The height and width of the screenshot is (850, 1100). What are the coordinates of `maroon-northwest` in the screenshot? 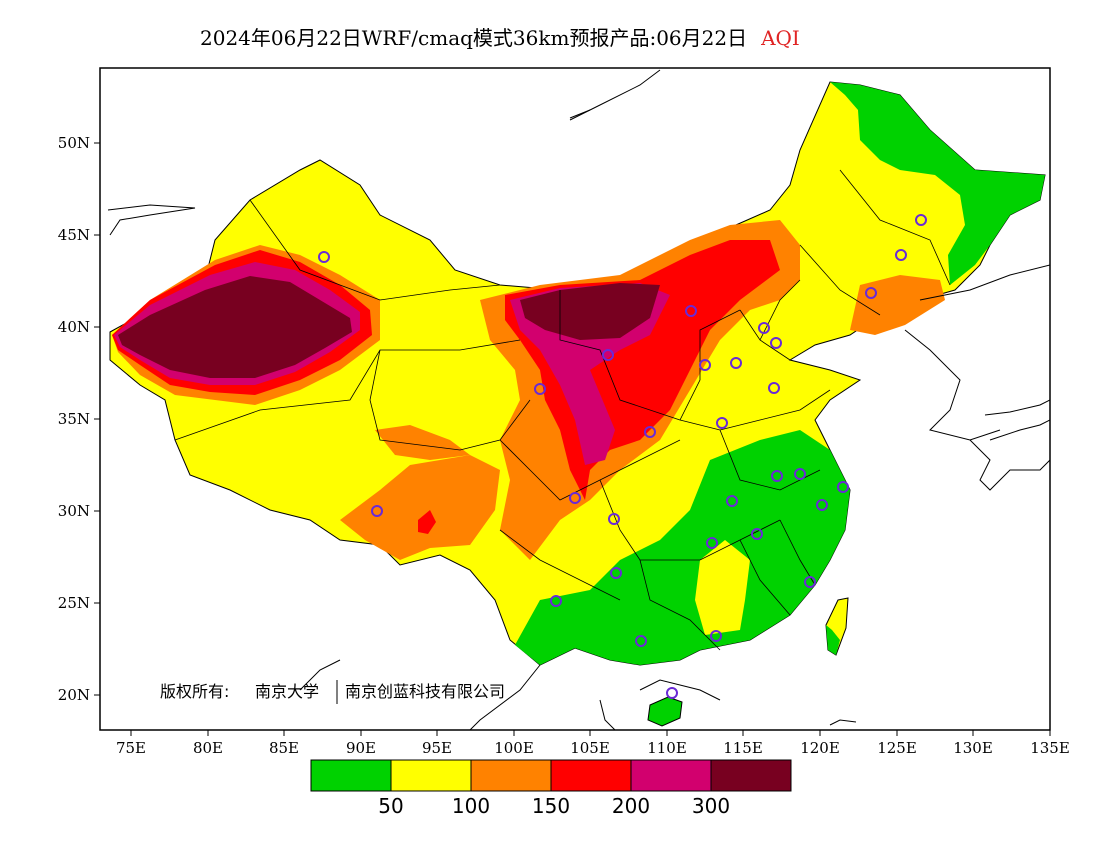 It's located at (235, 327).